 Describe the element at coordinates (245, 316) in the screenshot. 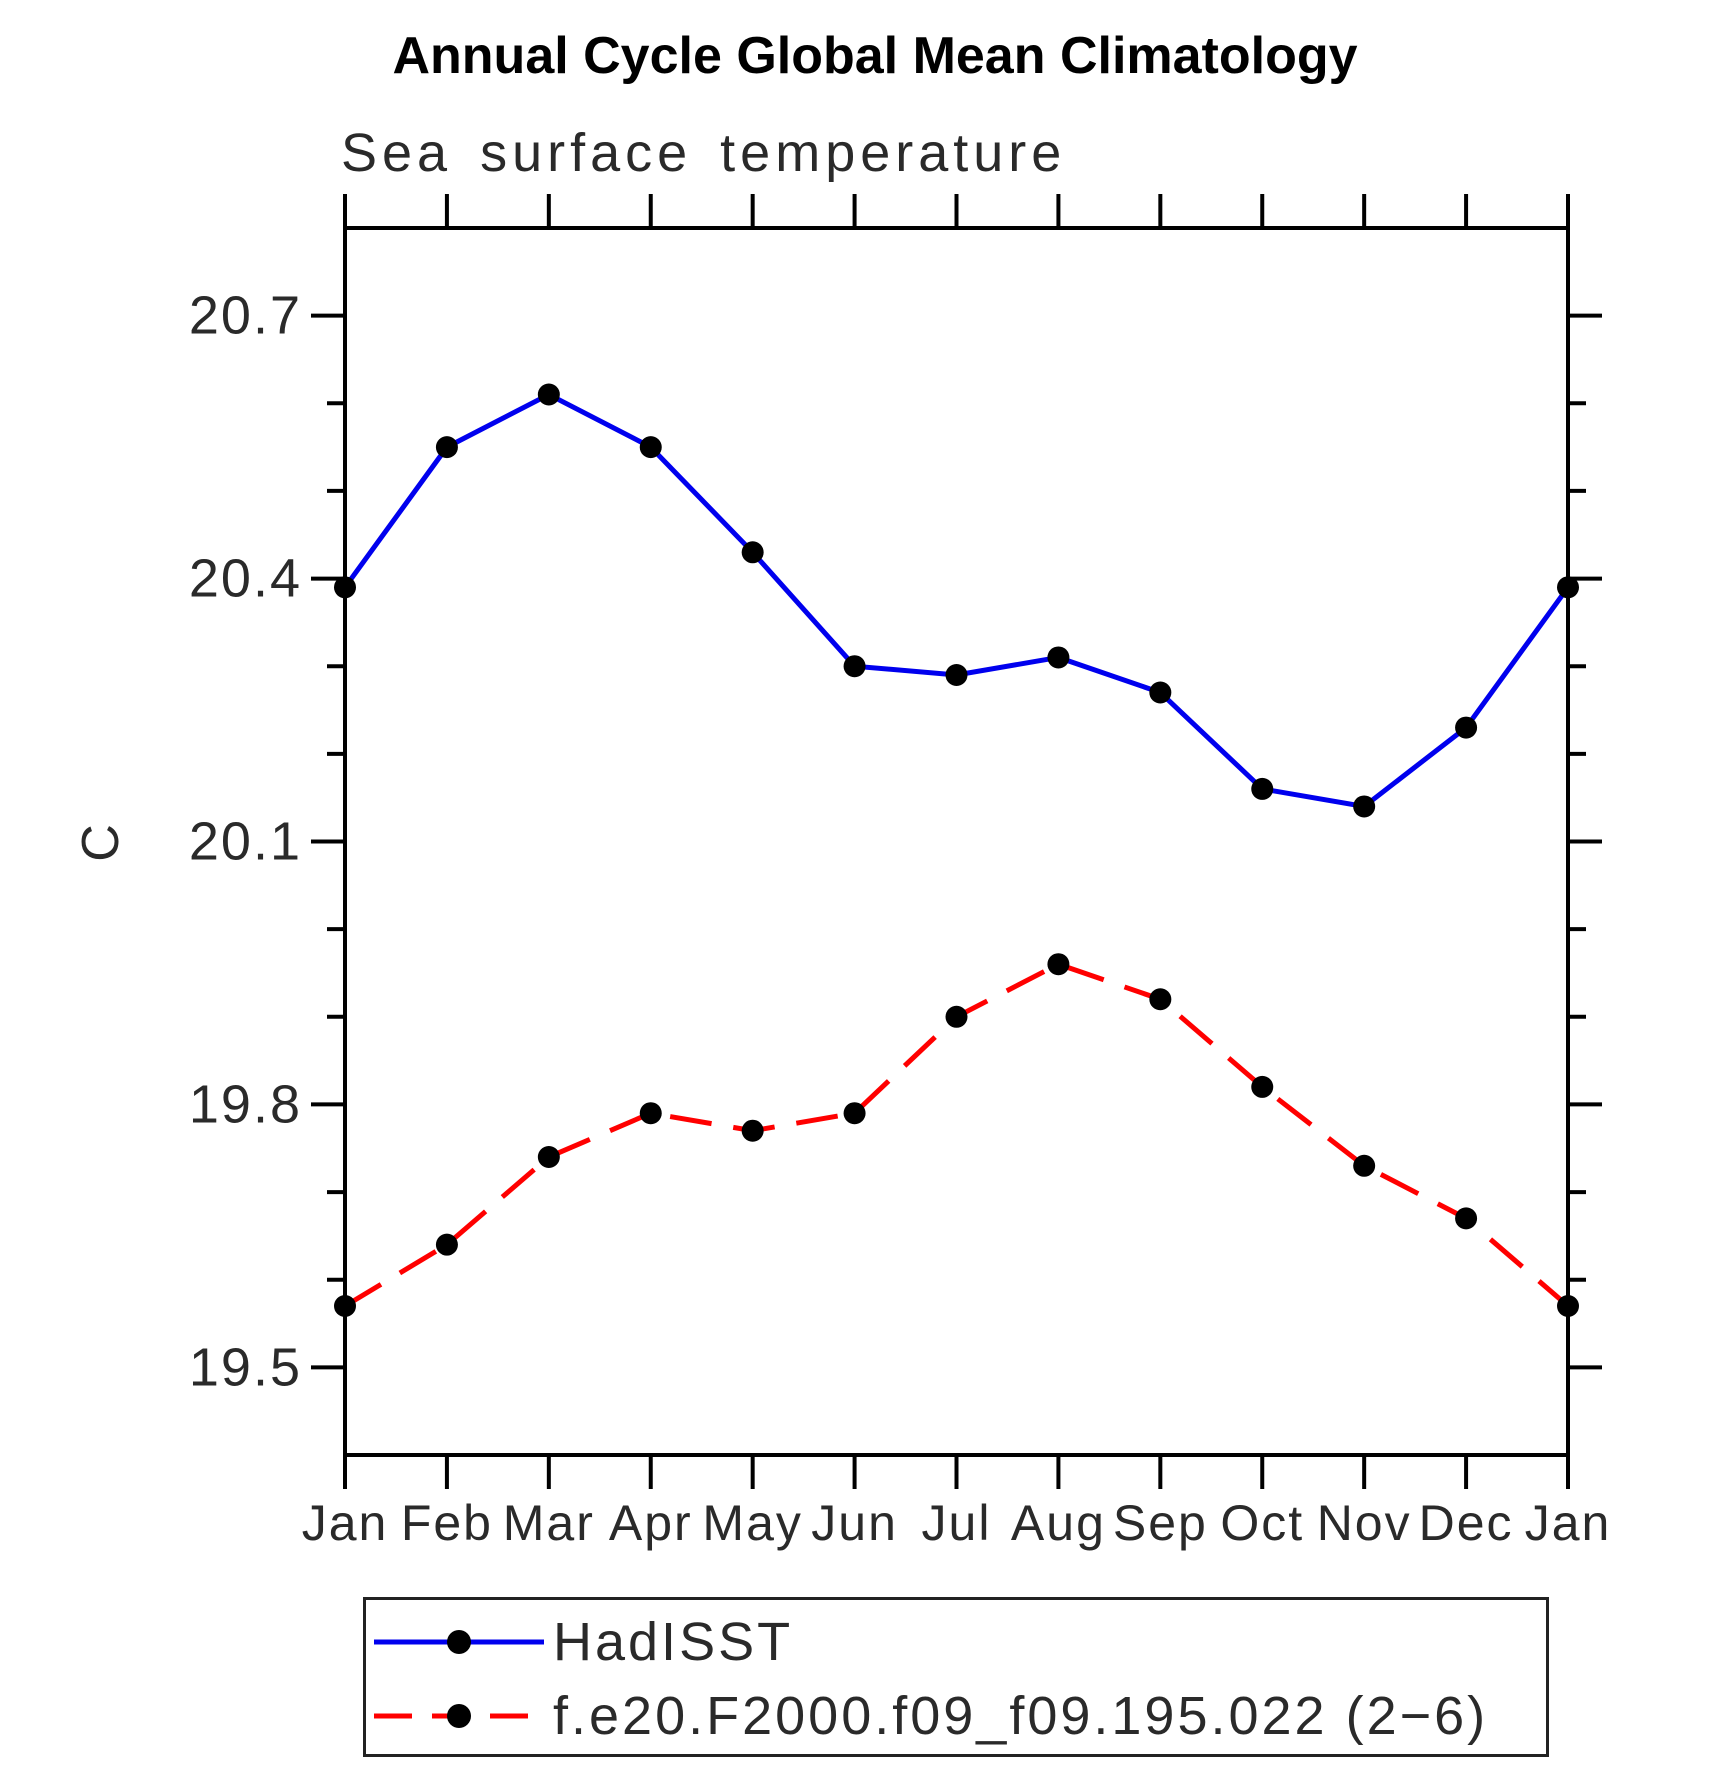

I see `y-axis-tick-label: 20.7` at that location.